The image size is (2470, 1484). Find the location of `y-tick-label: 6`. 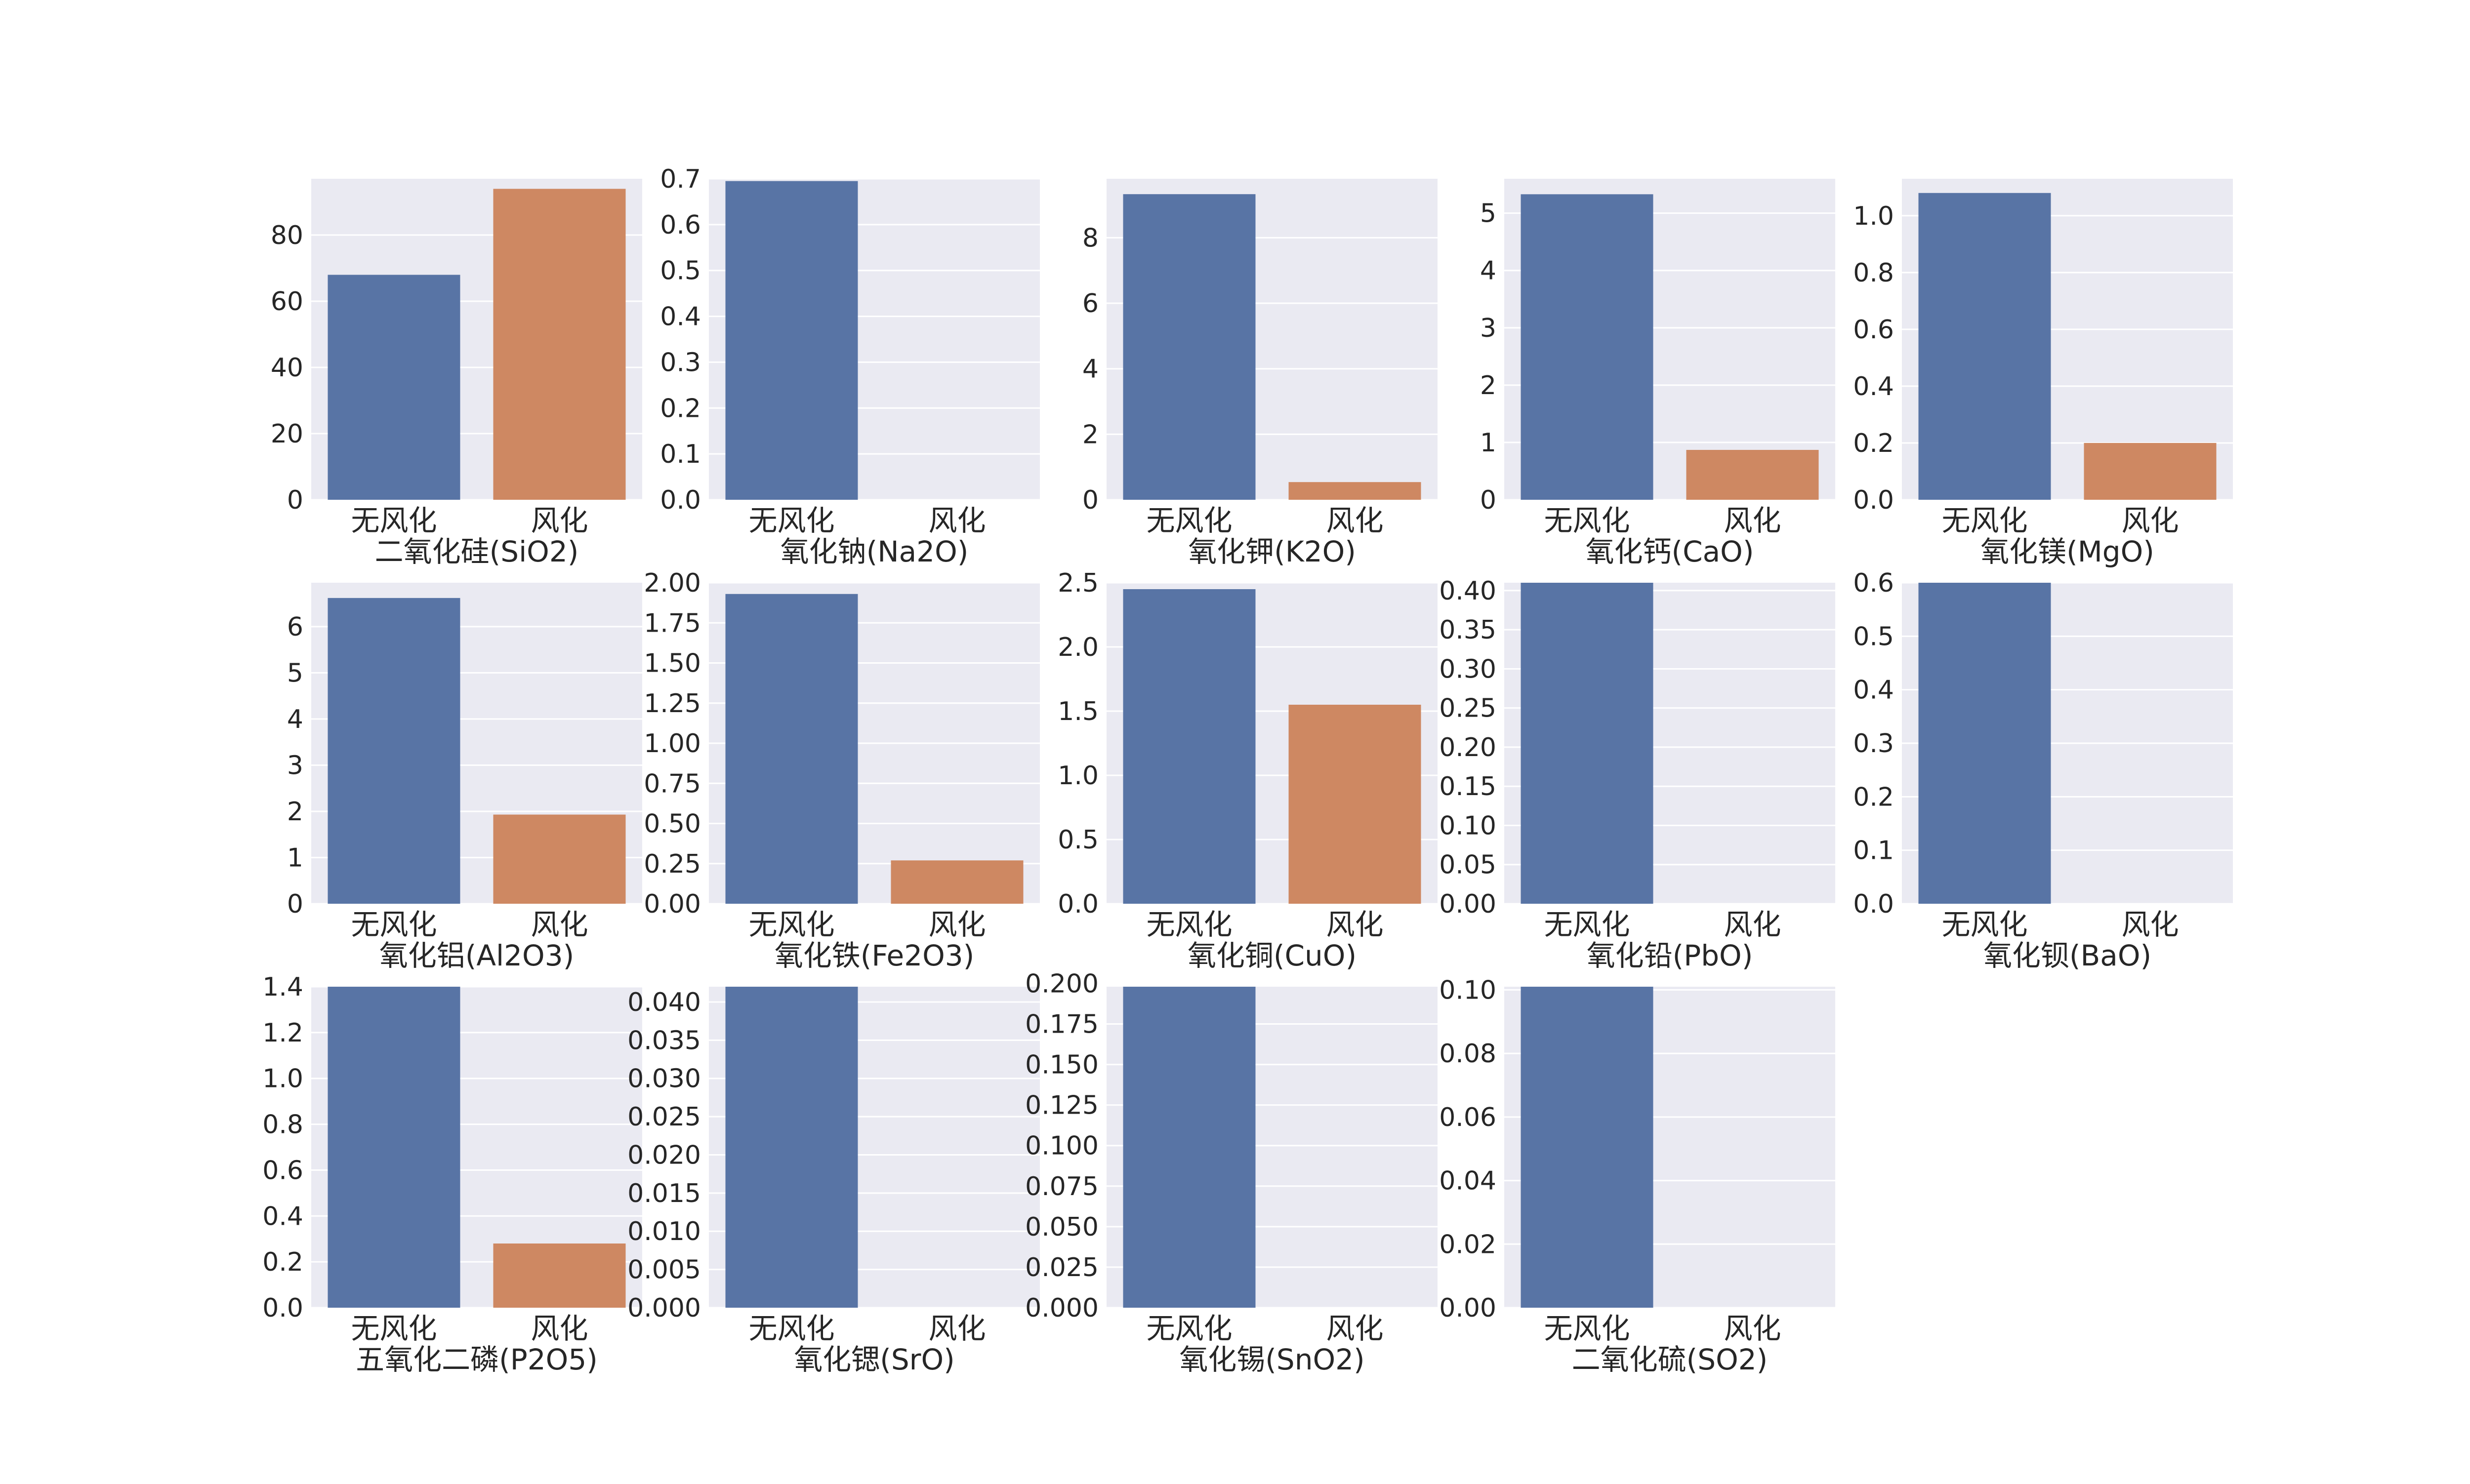

y-tick-label: 6 is located at coordinates (1090, 304).